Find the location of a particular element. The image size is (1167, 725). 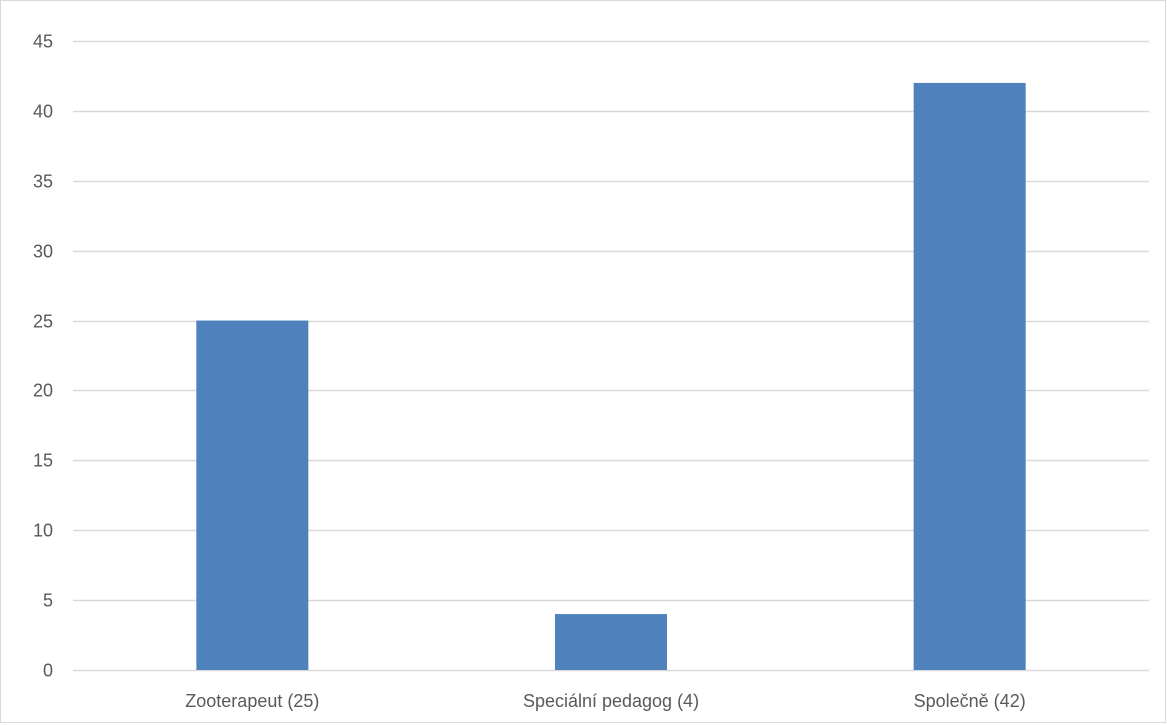

y-tick-label-10: 10 is located at coordinates (43, 531).